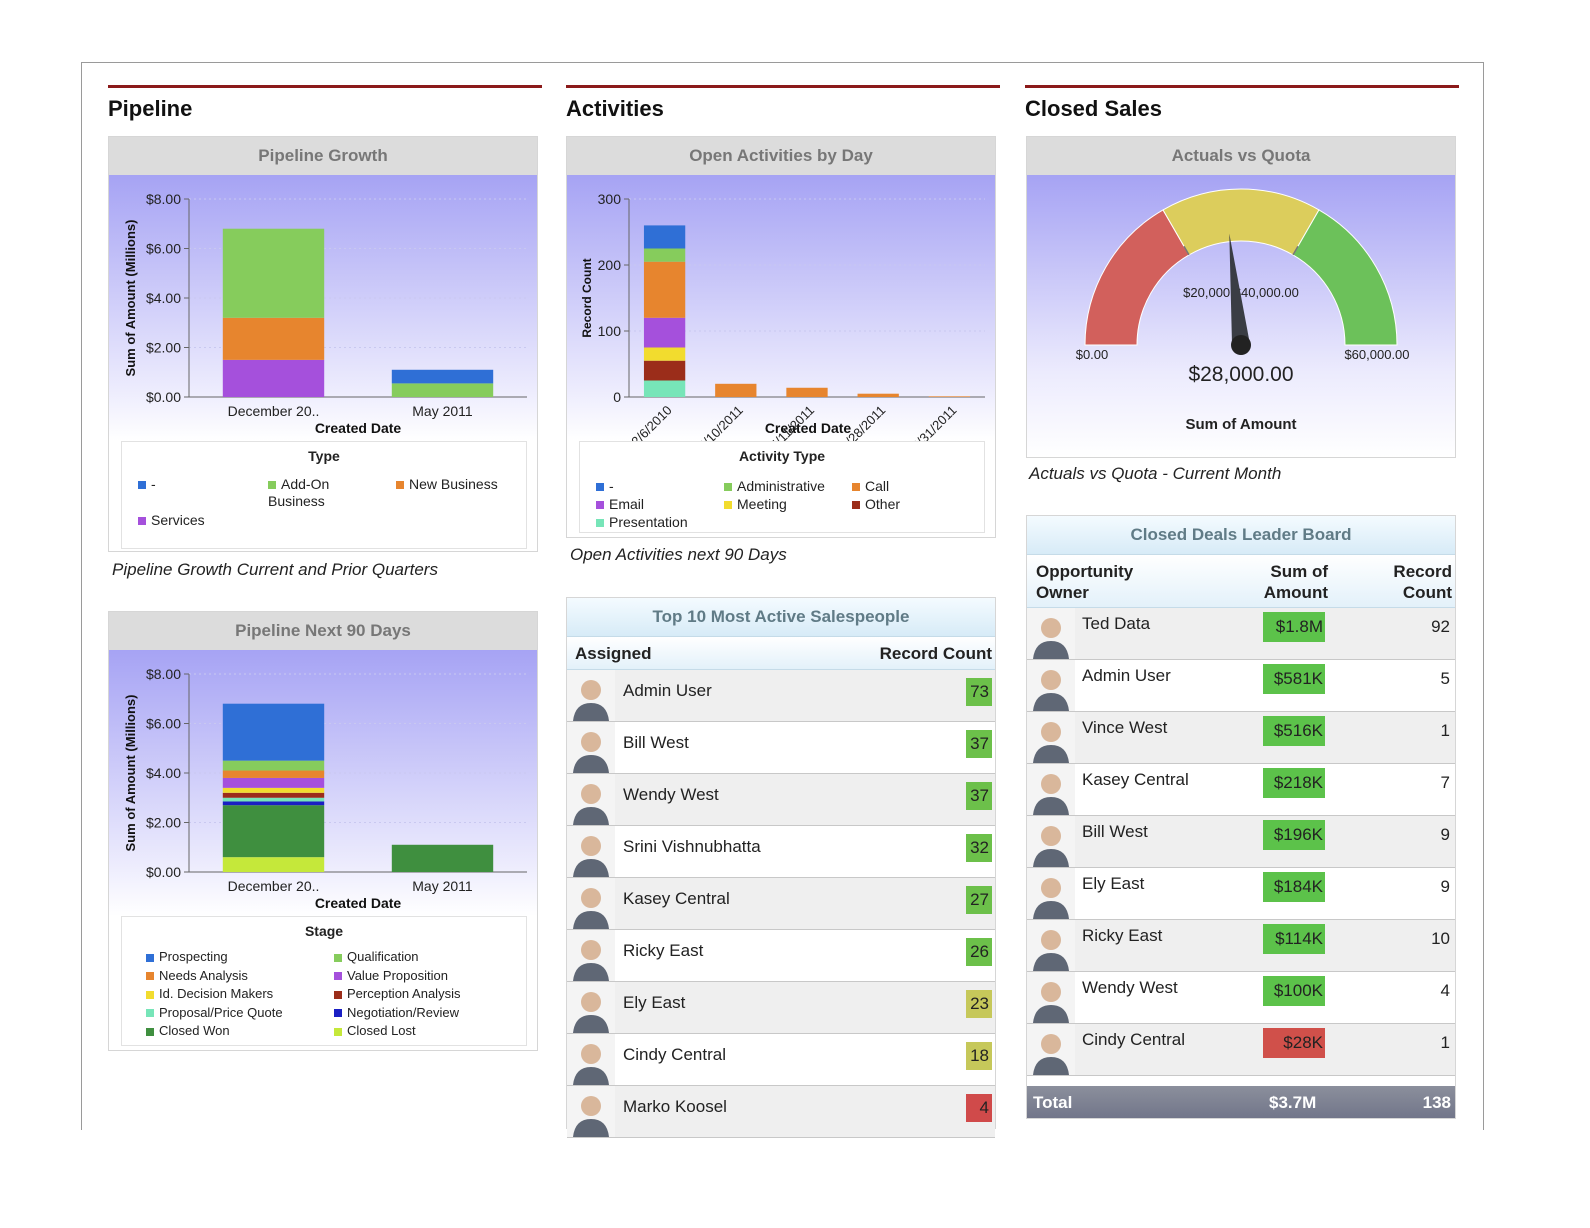 The height and width of the screenshot is (1228, 1590). Describe the element at coordinates (979, 900) in the screenshot. I see `record-count-cell: 27` at that location.